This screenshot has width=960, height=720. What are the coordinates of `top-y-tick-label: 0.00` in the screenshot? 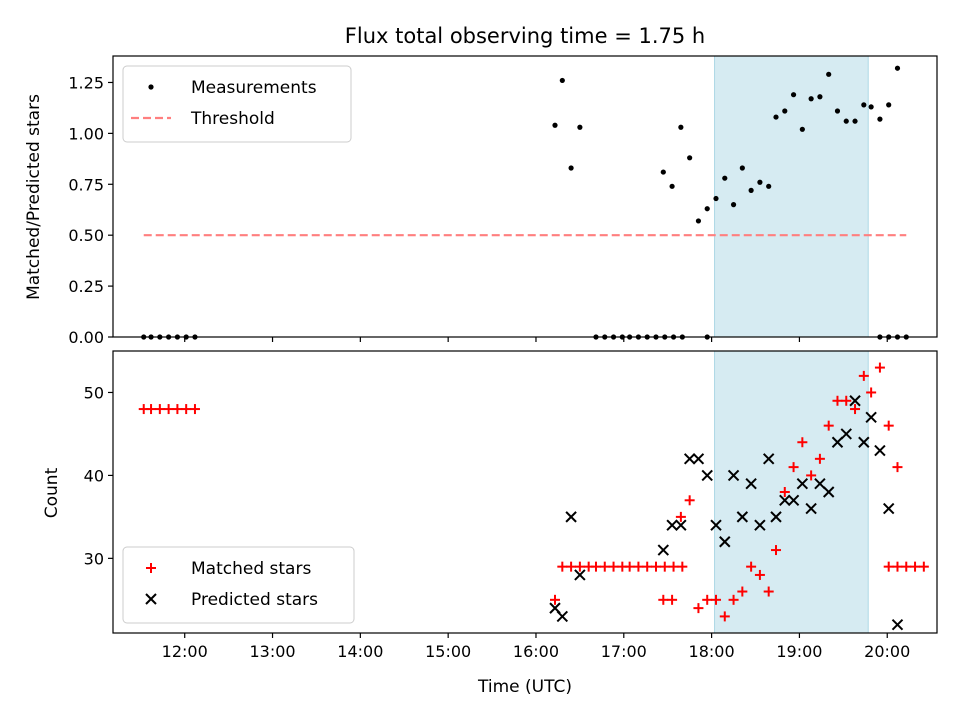 It's located at (86, 337).